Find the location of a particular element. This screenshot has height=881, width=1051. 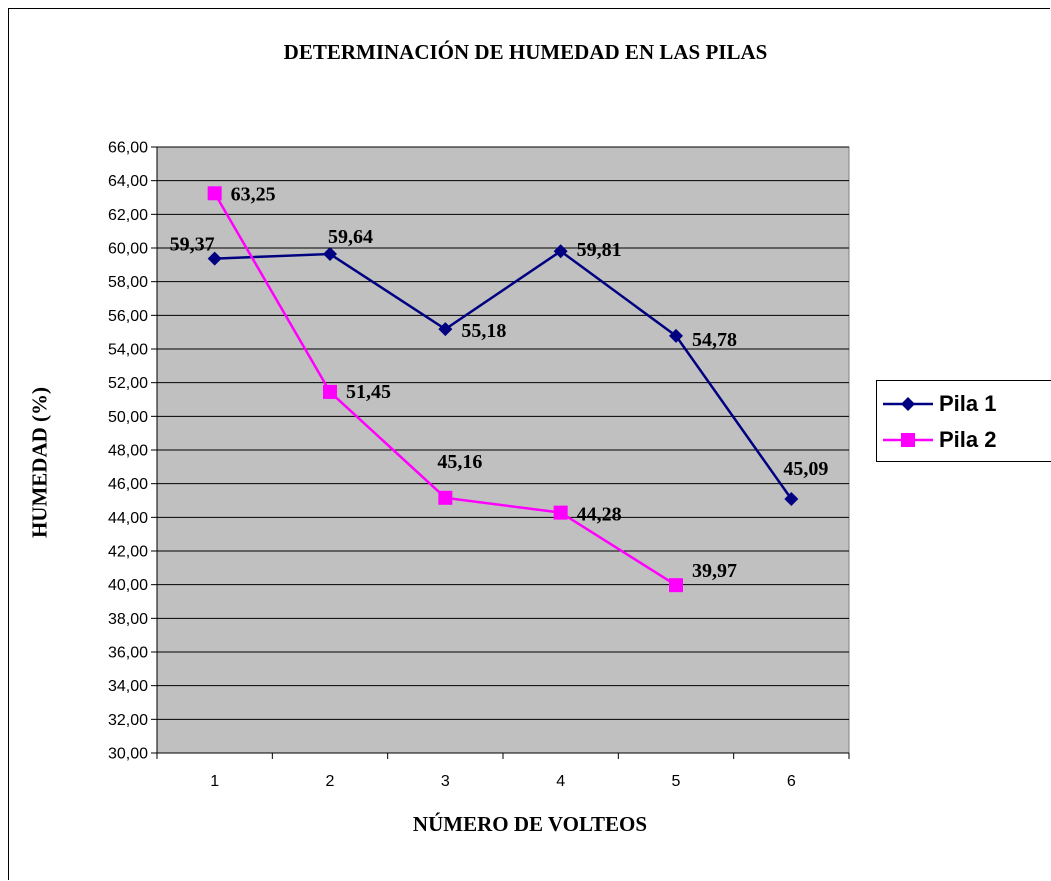

x-tick-label: 6 is located at coordinates (791, 781).